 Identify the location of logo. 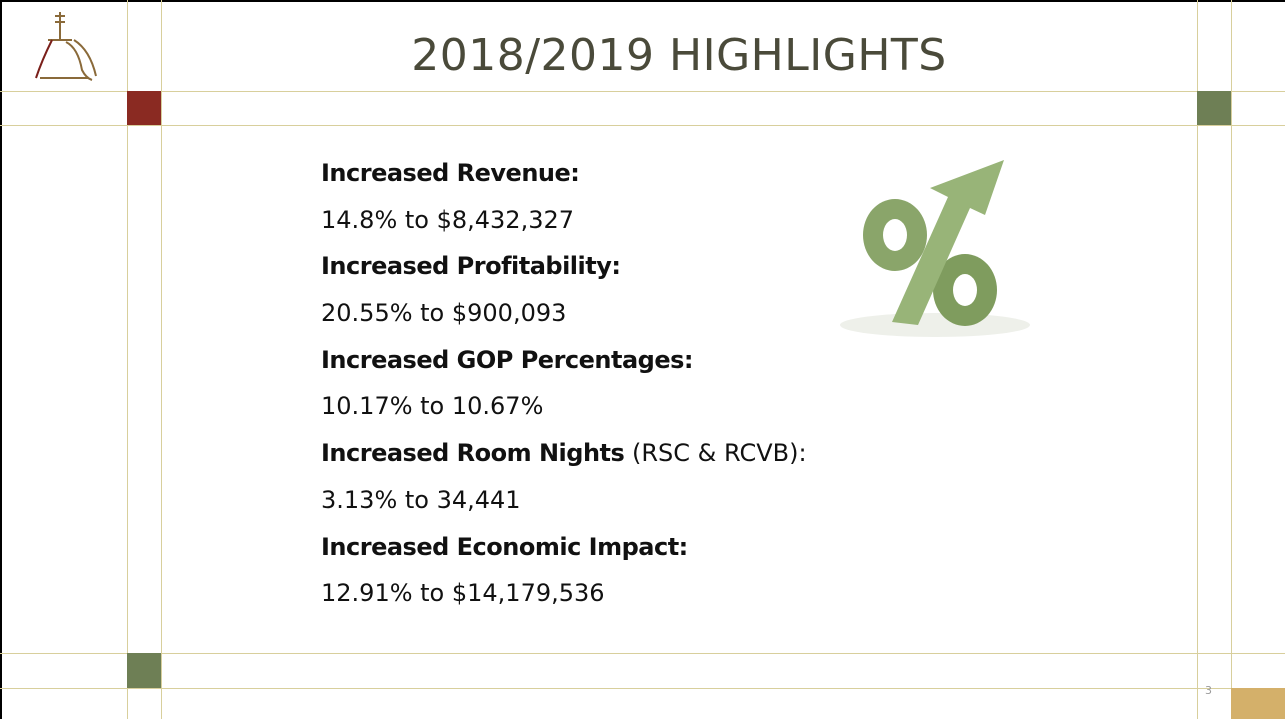
(66, 46).